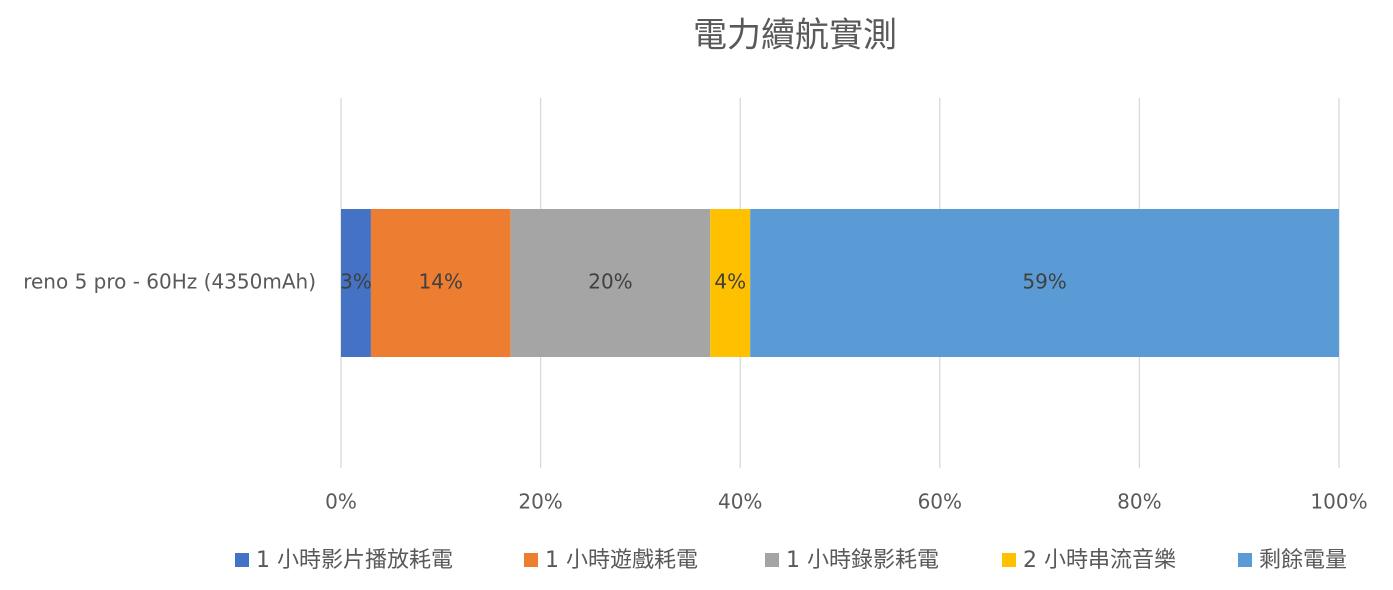 The image size is (1393, 590). Describe the element at coordinates (540, 502) in the screenshot. I see `x-tick-label: 20%` at that location.